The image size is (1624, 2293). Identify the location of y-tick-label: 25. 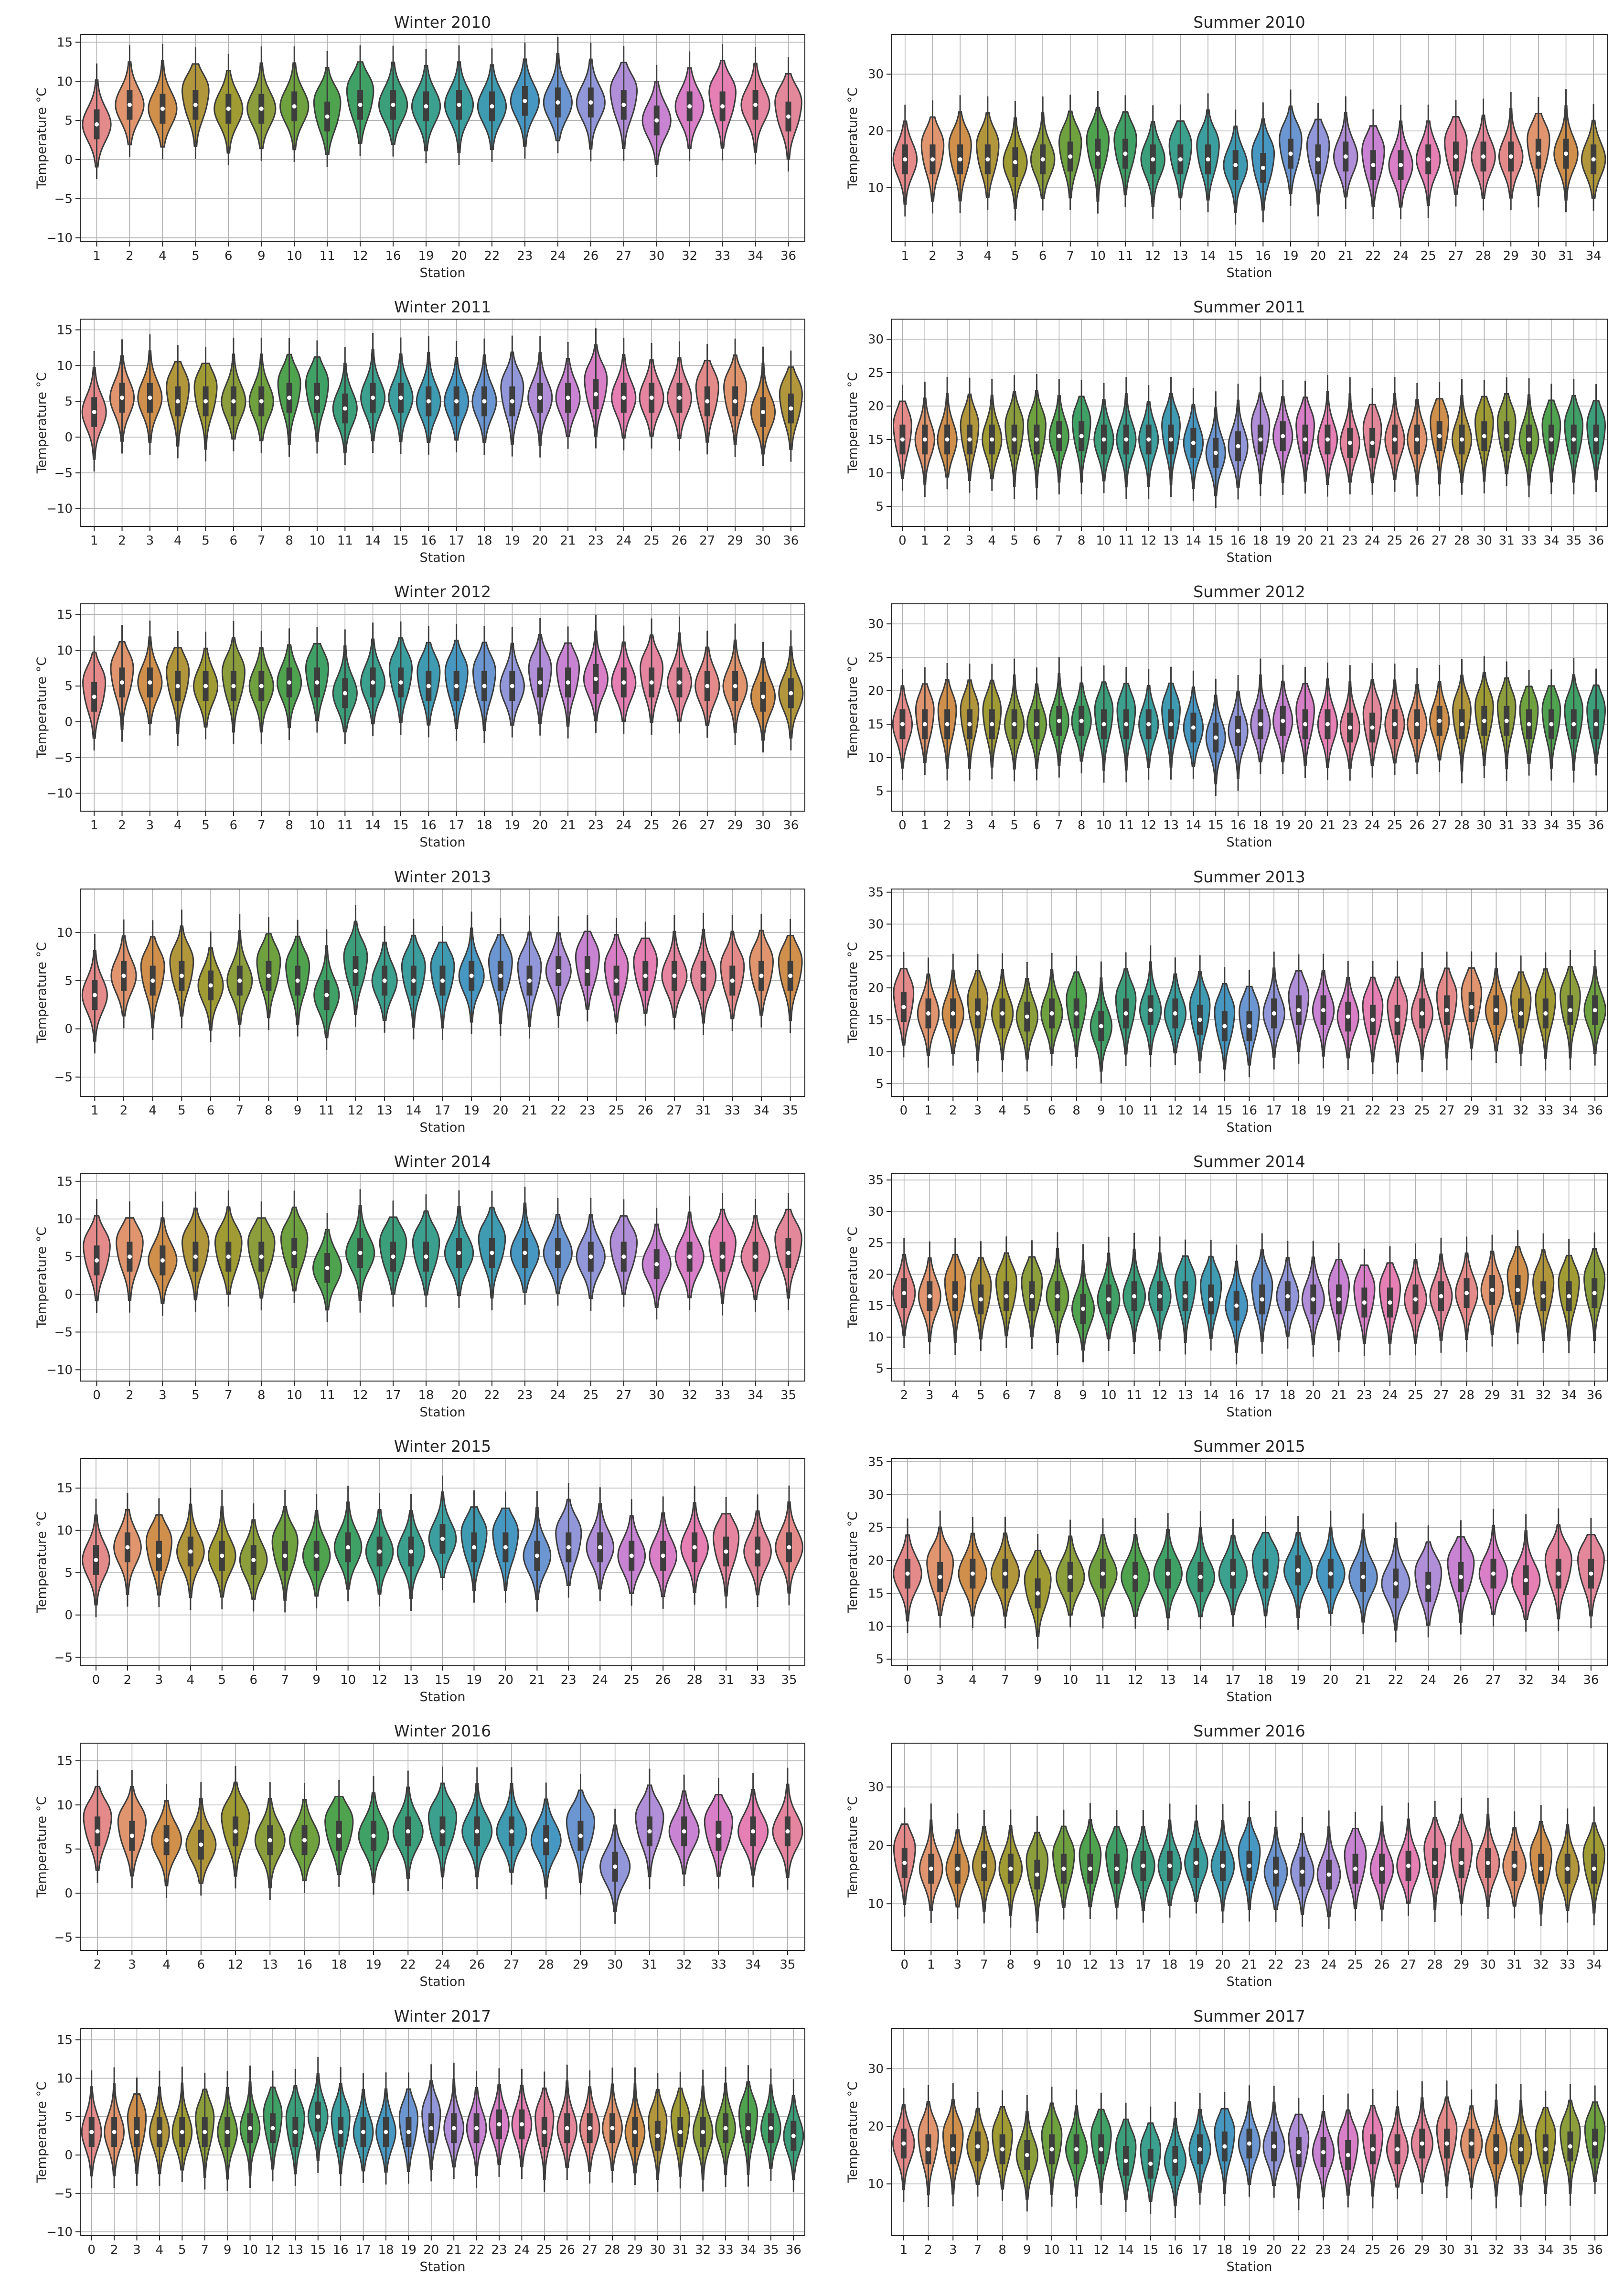
(876, 373).